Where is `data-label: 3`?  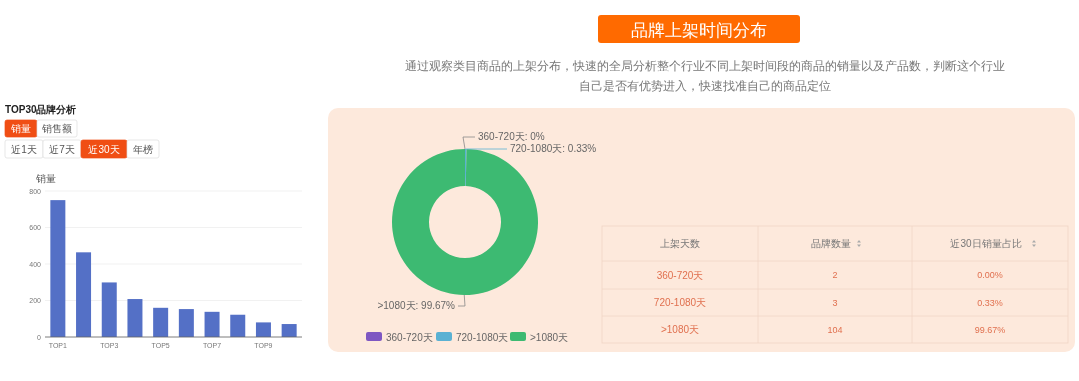 data-label: 3 is located at coordinates (835, 302).